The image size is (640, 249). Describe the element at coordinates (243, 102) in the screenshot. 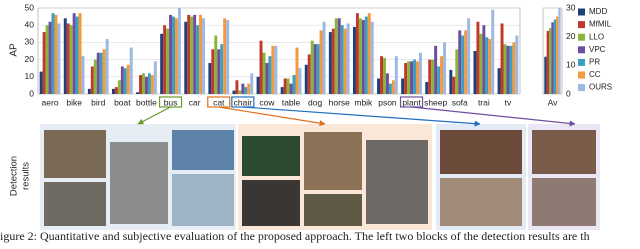

I see `x-tick-label: chair` at that location.